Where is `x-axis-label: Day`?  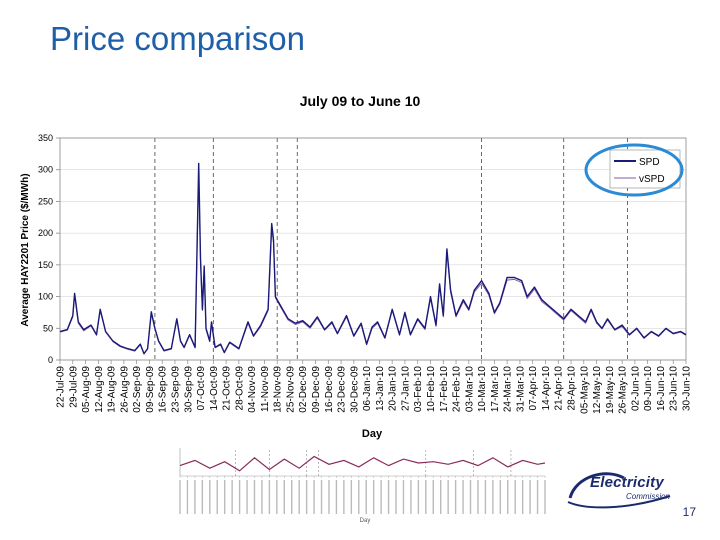
x-axis-label: Day is located at coordinates (372, 434).